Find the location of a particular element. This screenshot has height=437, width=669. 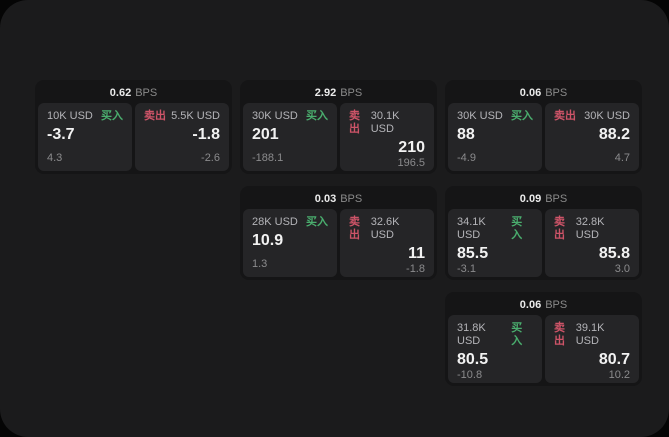

bps-header: 0.03 BPS is located at coordinates (338, 199).